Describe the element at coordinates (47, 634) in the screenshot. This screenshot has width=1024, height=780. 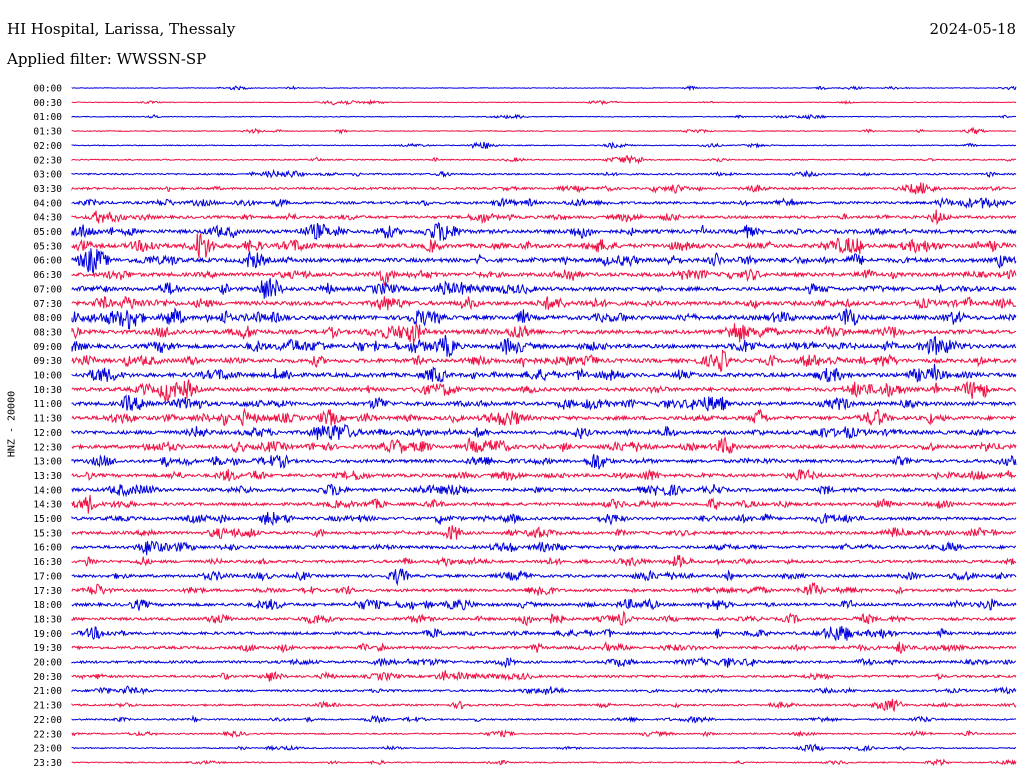
I see `row-label-1900: 19:00` at that location.